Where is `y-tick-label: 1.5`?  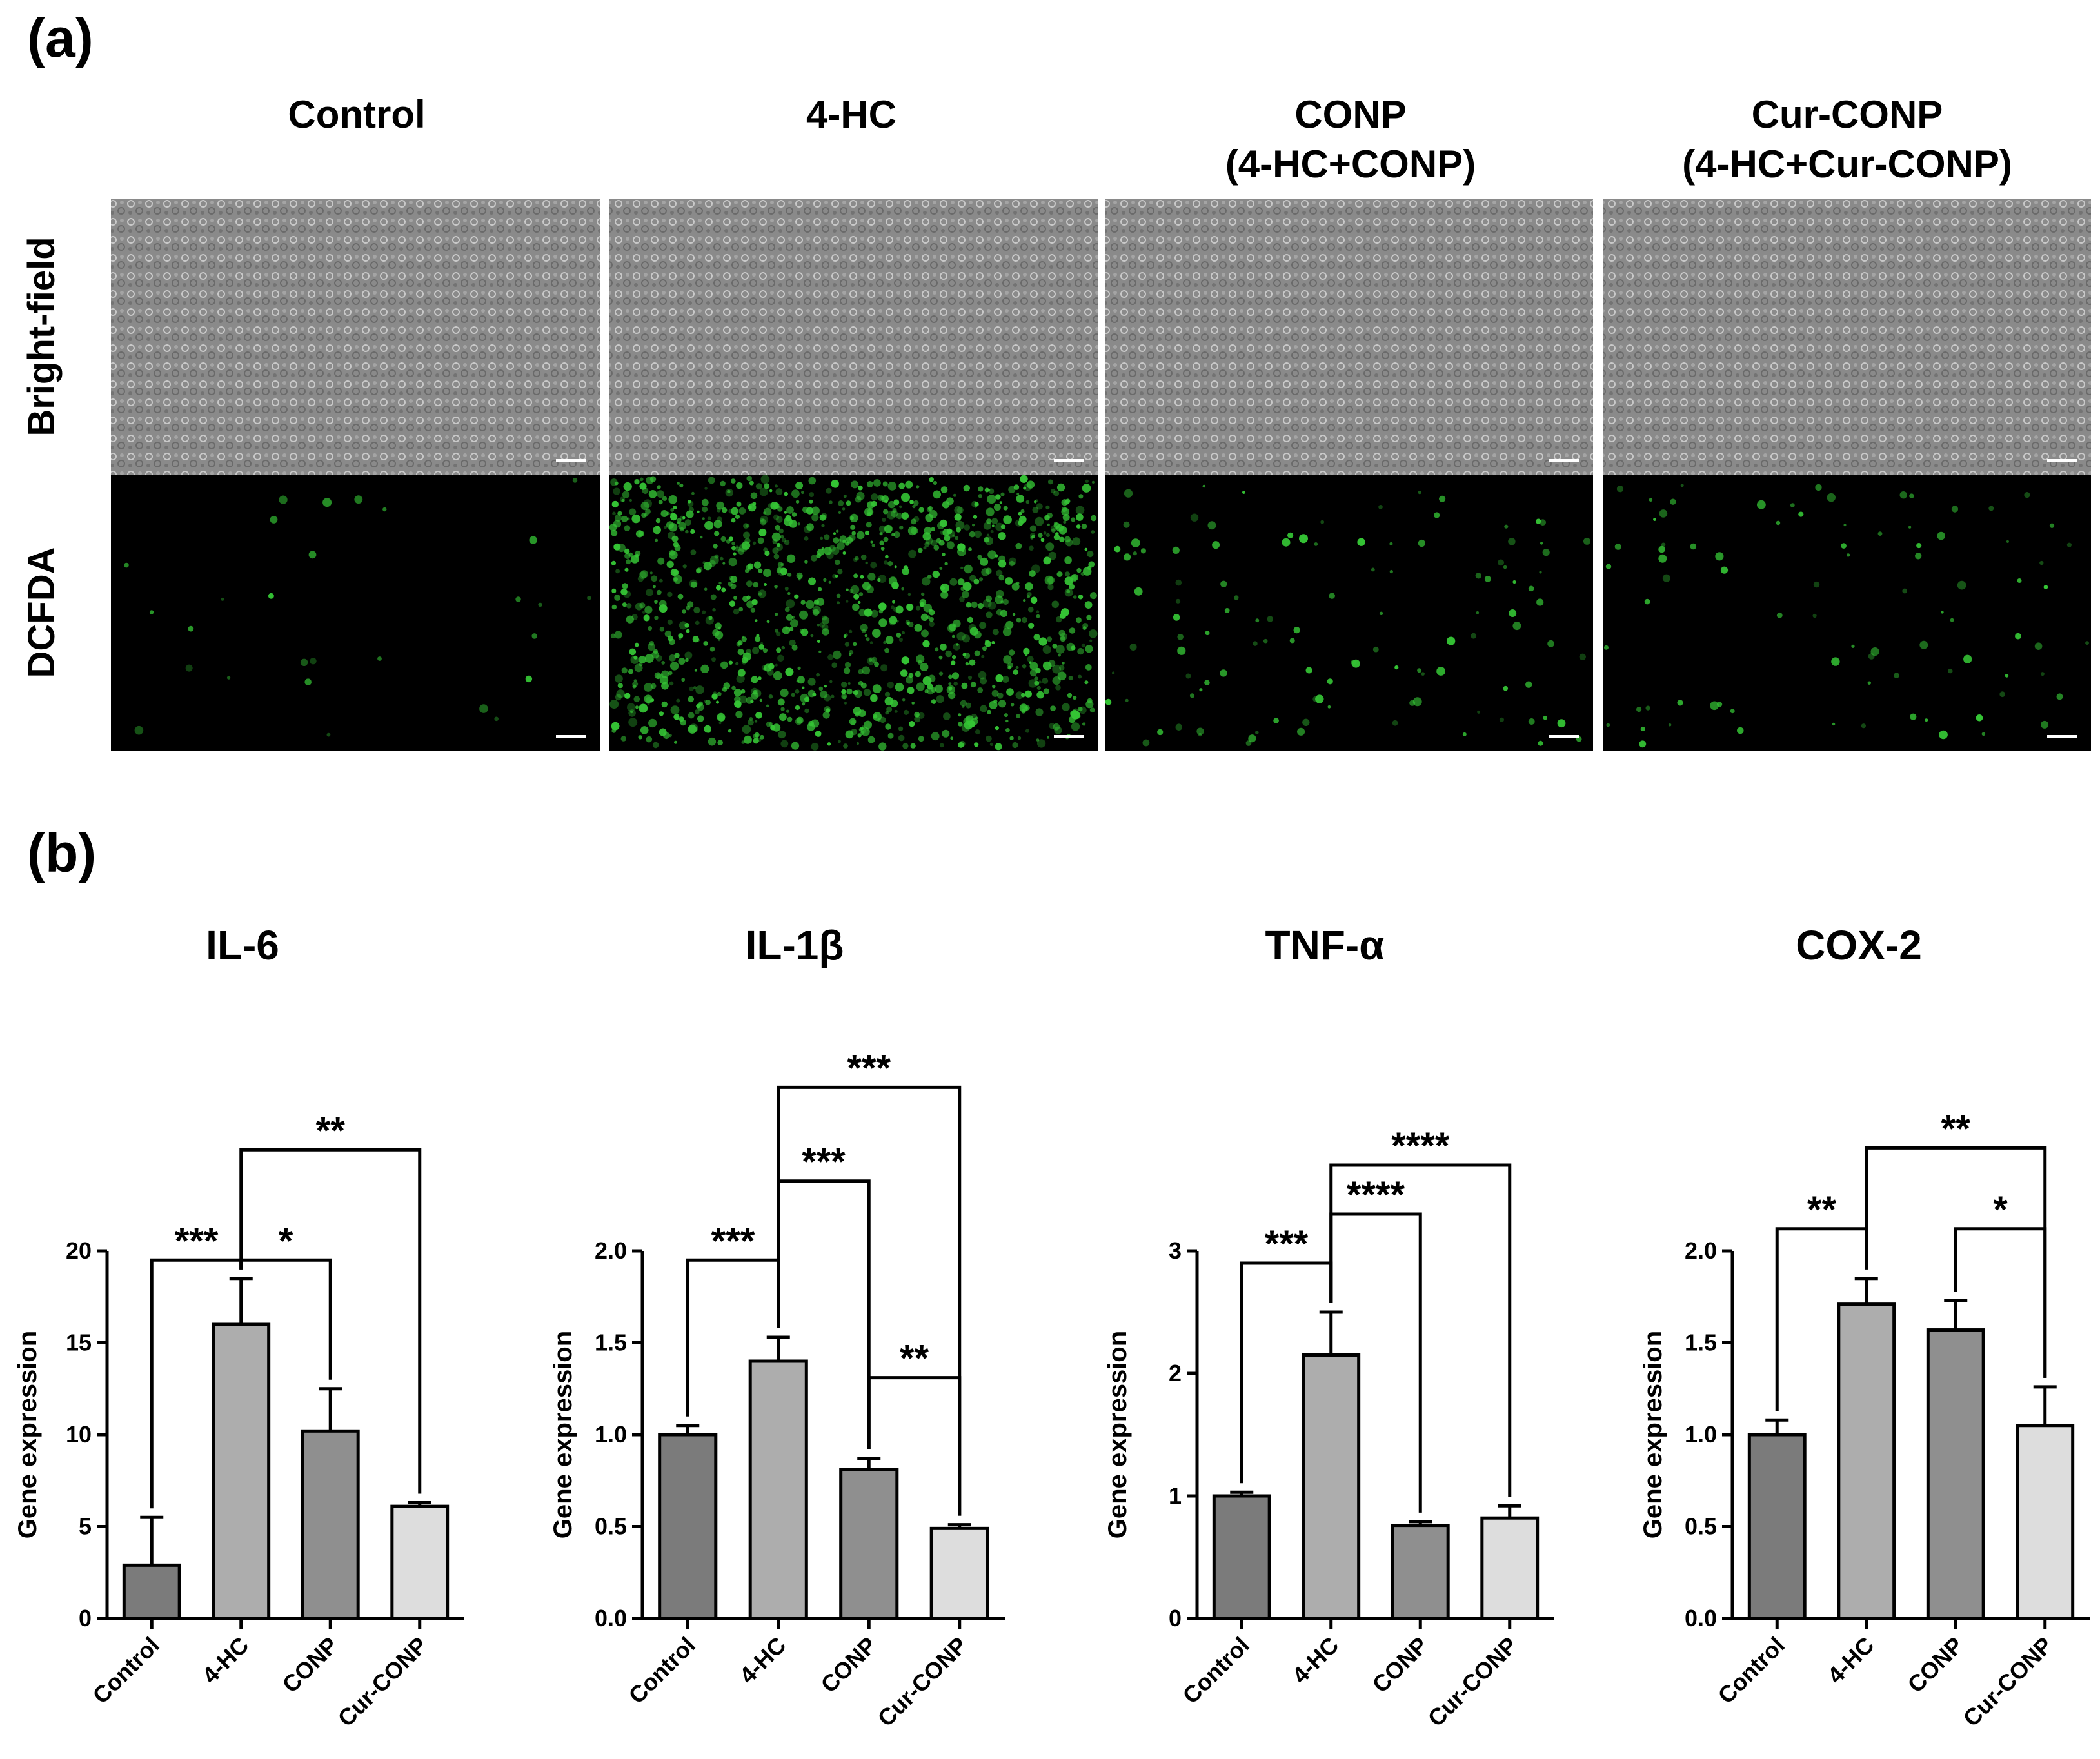
y-tick-label: 1.5 is located at coordinates (1701, 1343).